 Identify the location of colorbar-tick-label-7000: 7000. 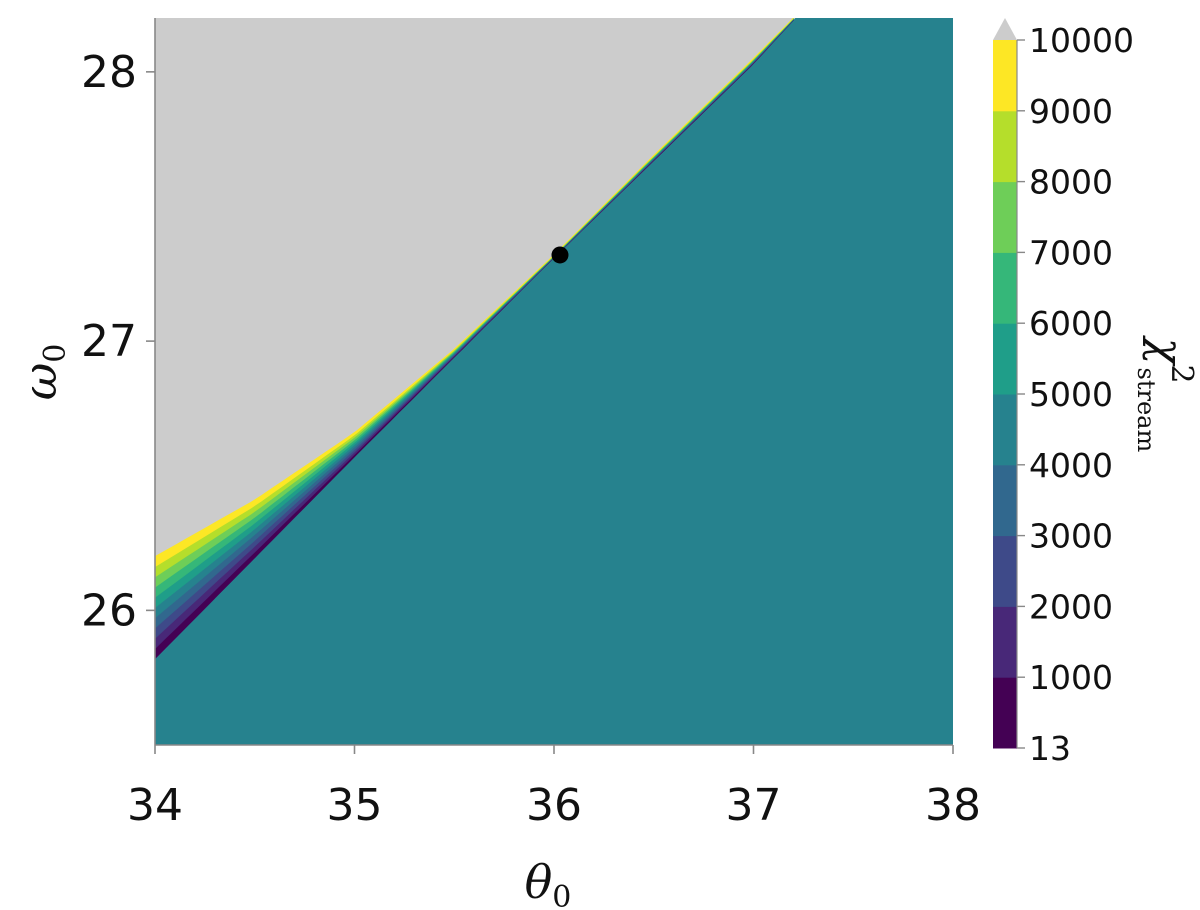
(1071, 252).